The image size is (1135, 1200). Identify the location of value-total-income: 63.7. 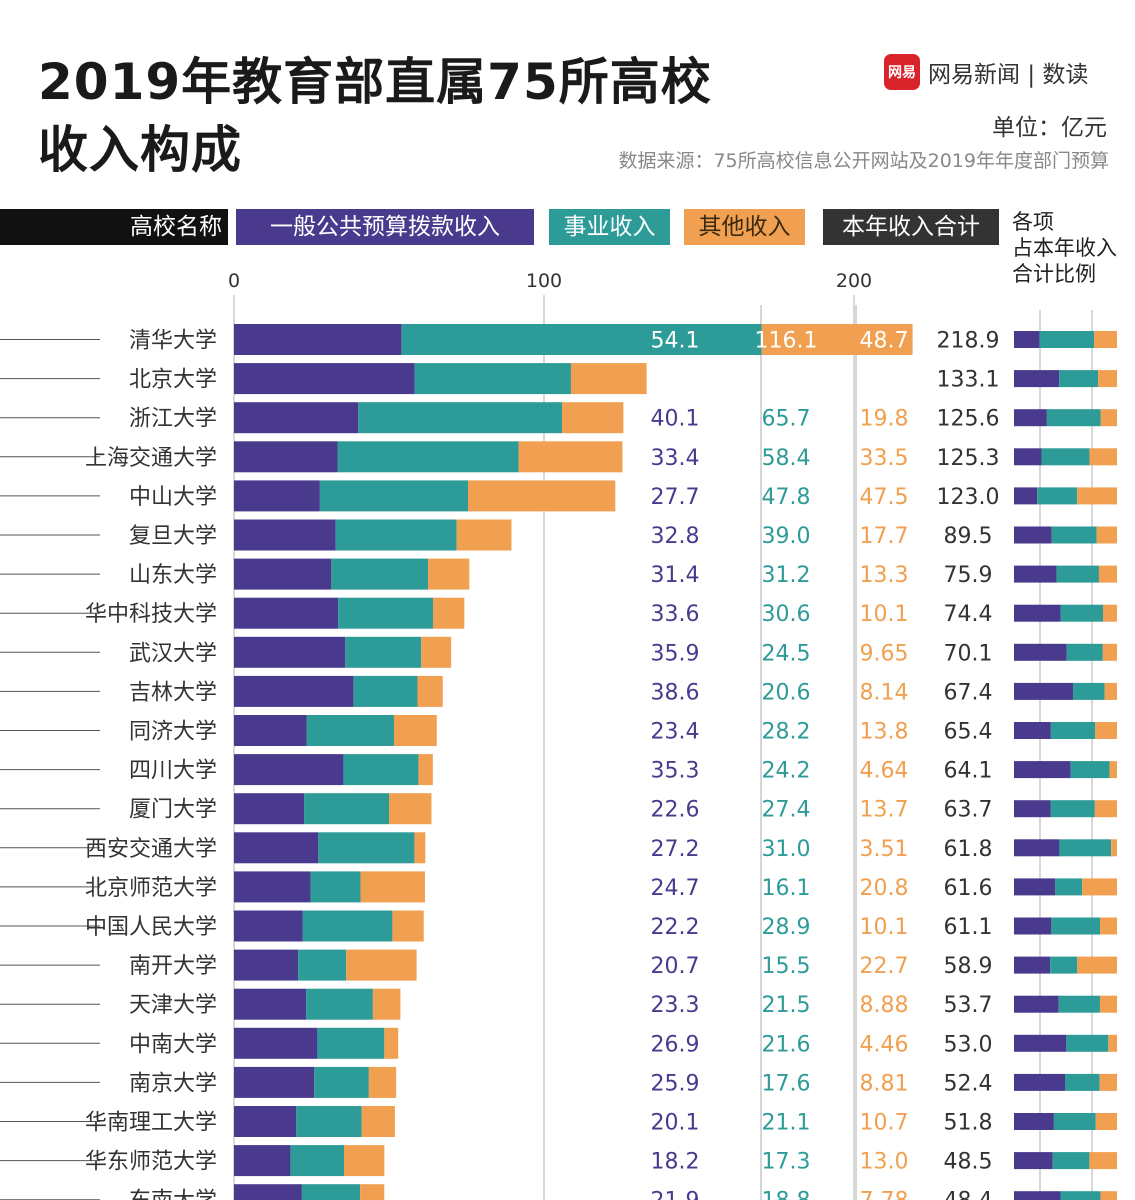
(968, 810).